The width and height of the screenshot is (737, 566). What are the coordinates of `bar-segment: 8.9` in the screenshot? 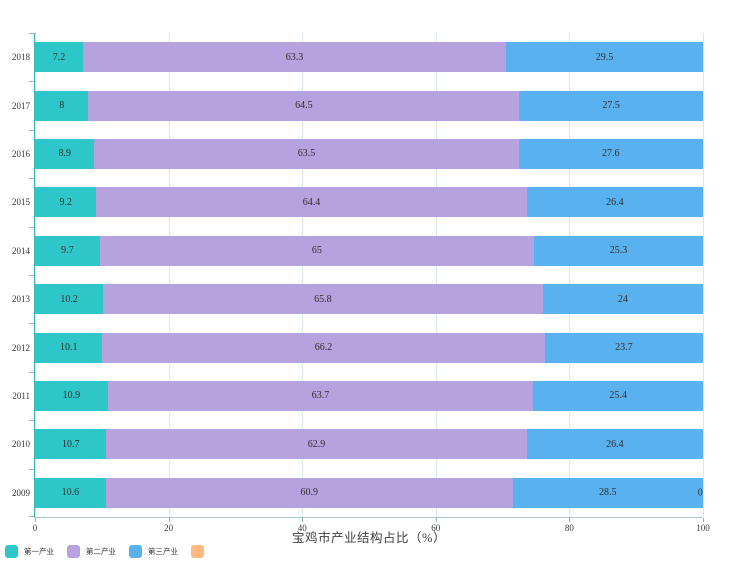 It's located at (65, 153).